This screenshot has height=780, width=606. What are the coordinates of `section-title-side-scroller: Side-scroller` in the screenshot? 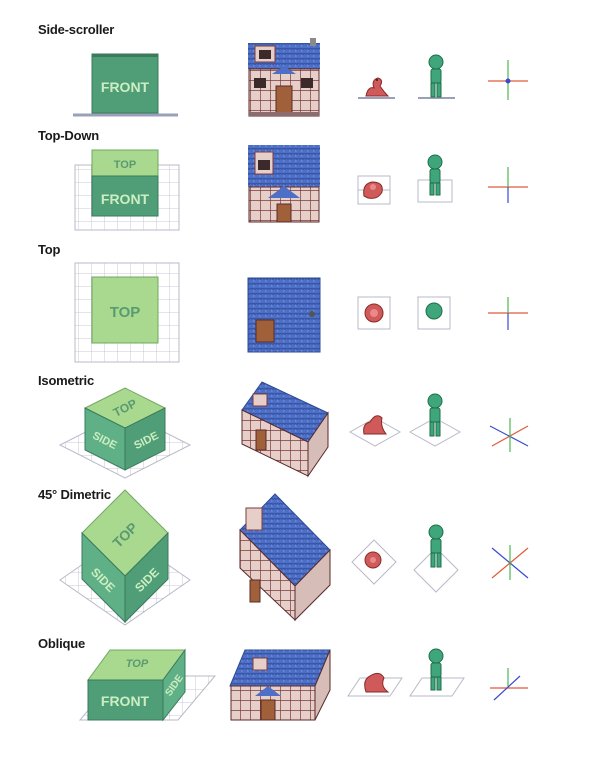 It's located at (76, 29).